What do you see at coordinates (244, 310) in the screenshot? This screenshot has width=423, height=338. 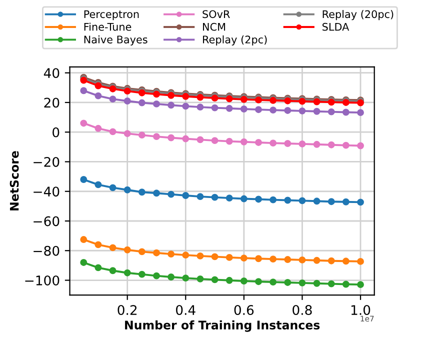 I see `x-tick-label: 0.6` at bounding box center [244, 310].